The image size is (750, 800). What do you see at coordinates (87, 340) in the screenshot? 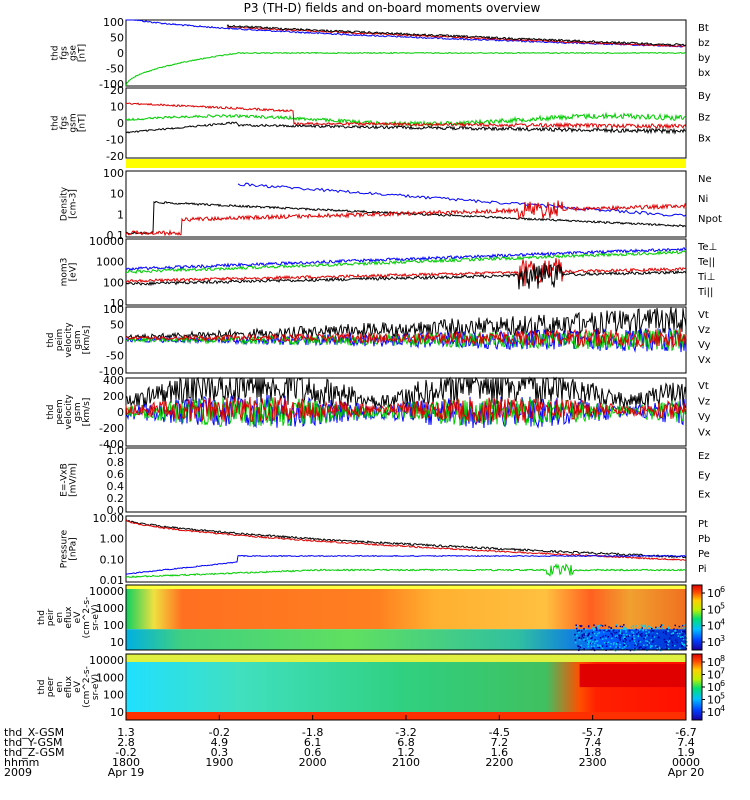
I see `y-axis-label-line: [km/s]` at bounding box center [87, 340].